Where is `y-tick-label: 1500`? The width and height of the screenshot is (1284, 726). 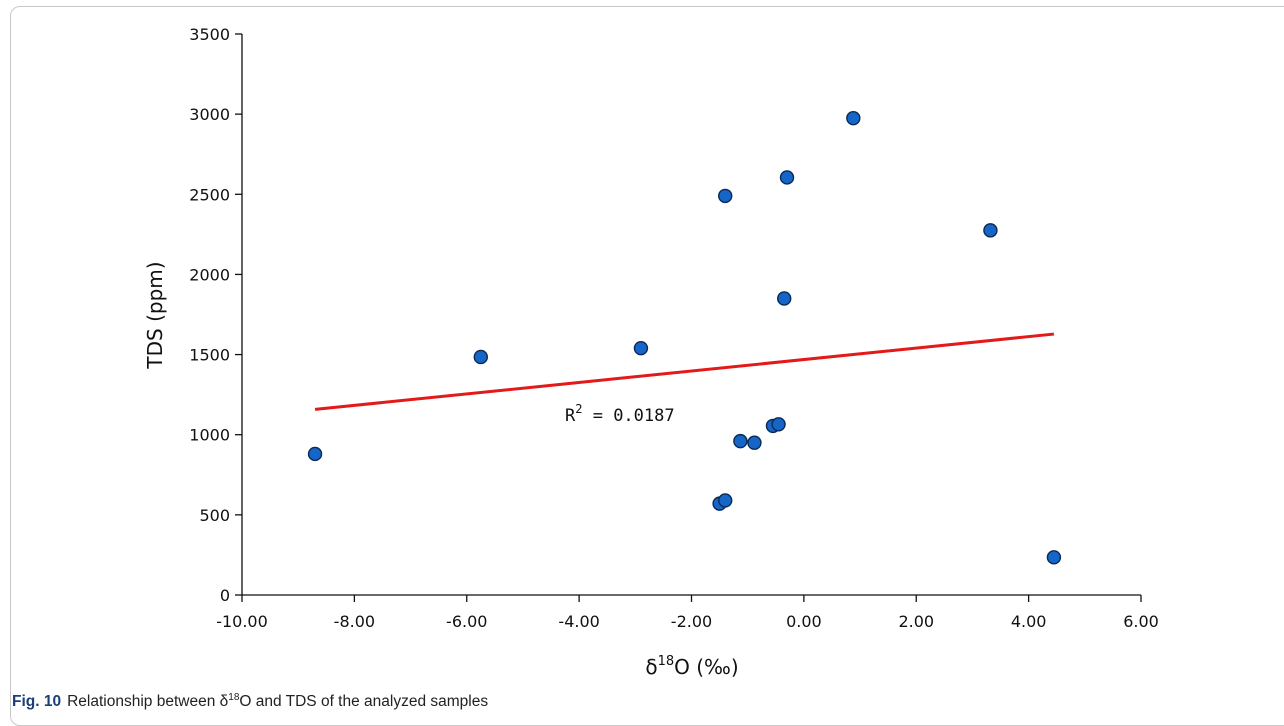 y-tick-label: 1500 is located at coordinates (209, 355).